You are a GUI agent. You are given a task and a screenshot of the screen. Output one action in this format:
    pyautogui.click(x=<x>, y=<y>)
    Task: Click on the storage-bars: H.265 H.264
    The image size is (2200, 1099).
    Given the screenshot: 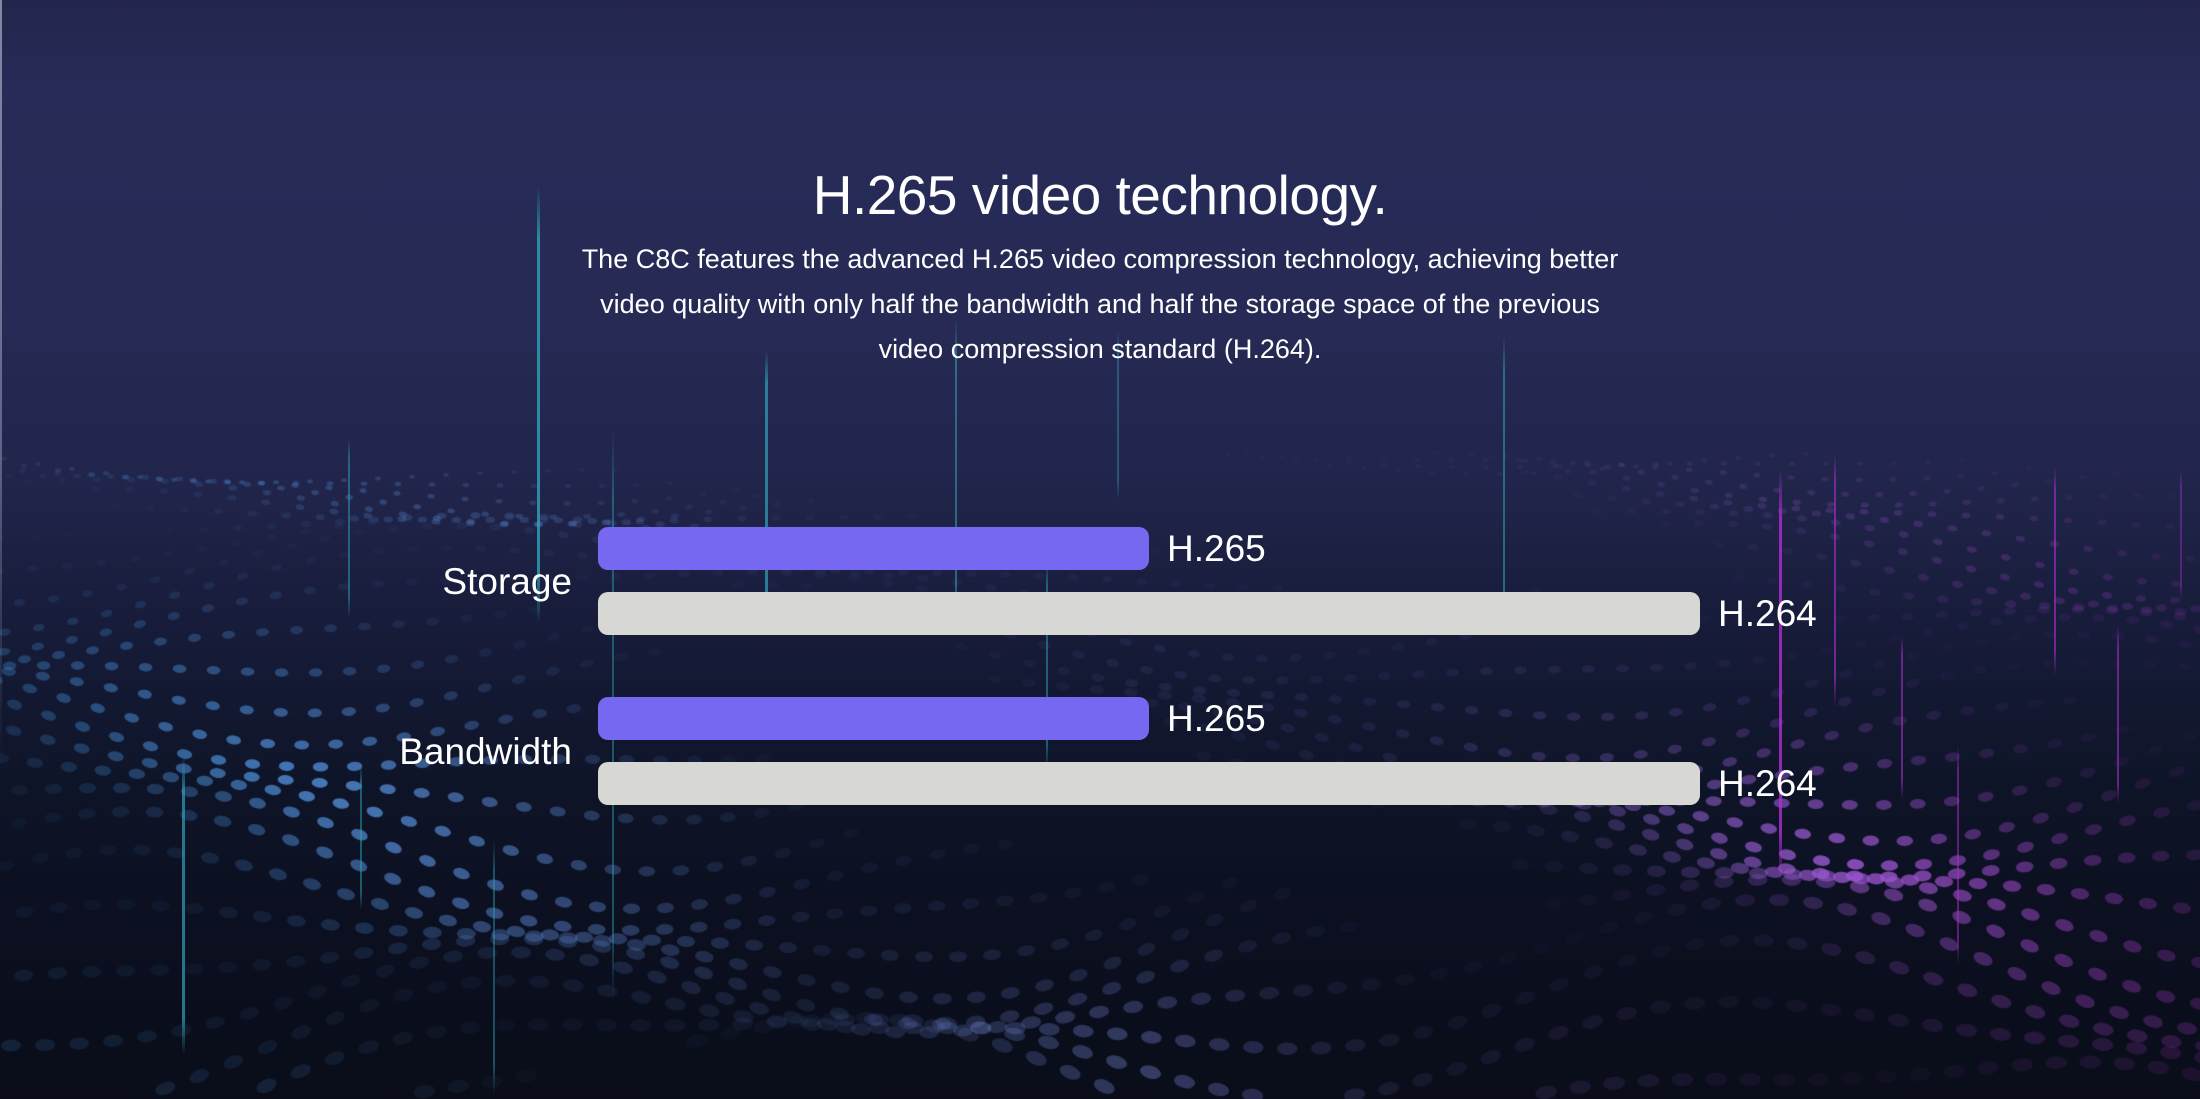 What is the action you would take?
    pyautogui.click(x=1207, y=581)
    